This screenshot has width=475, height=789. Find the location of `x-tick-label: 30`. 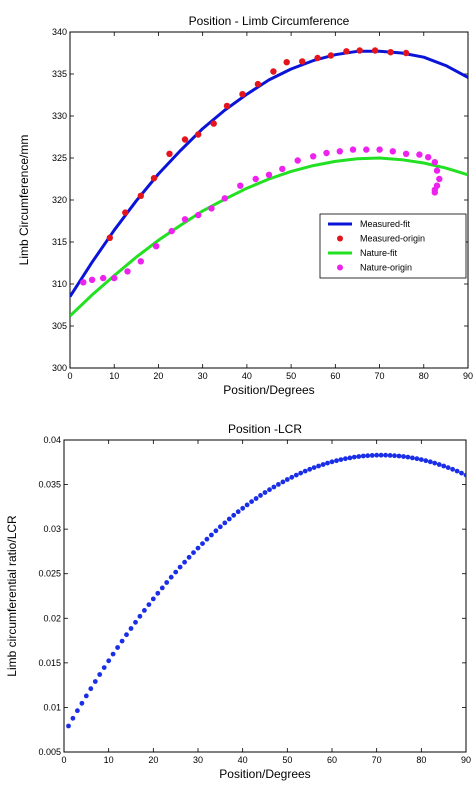

x-tick-label: 30 is located at coordinates (203, 376).